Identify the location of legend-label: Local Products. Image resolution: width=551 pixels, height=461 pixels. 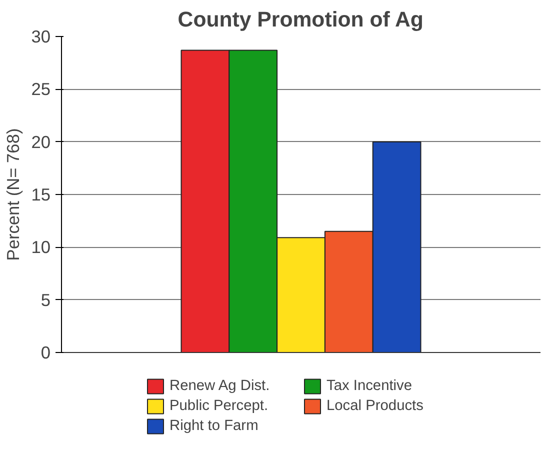
(375, 406).